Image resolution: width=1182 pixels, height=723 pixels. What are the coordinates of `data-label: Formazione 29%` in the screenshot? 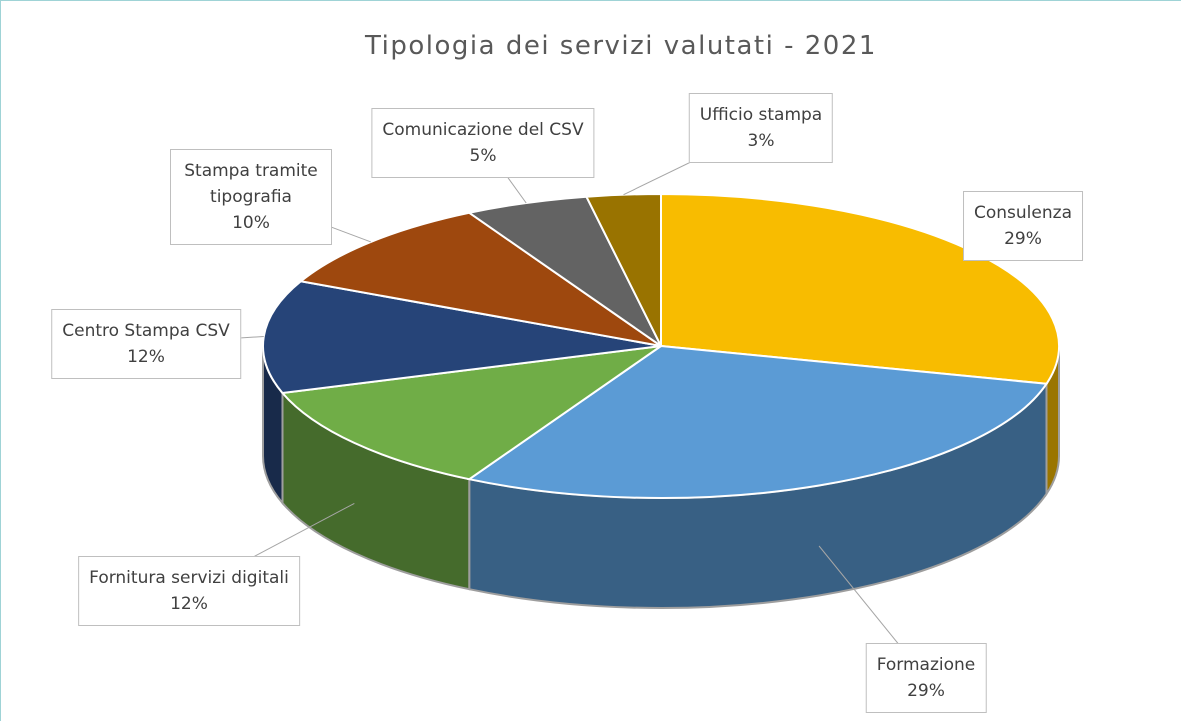 It's located at (926, 678).